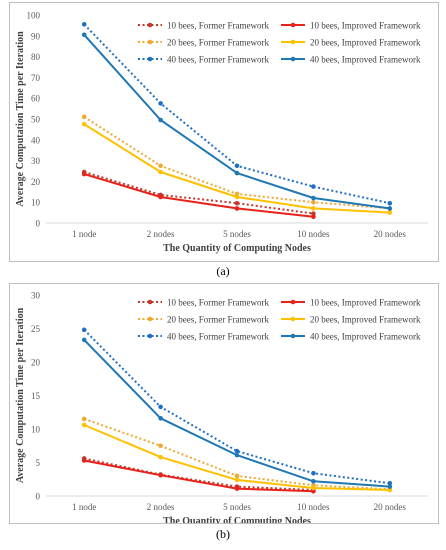  I want to click on y-tick-label: 10, so click(36, 430).